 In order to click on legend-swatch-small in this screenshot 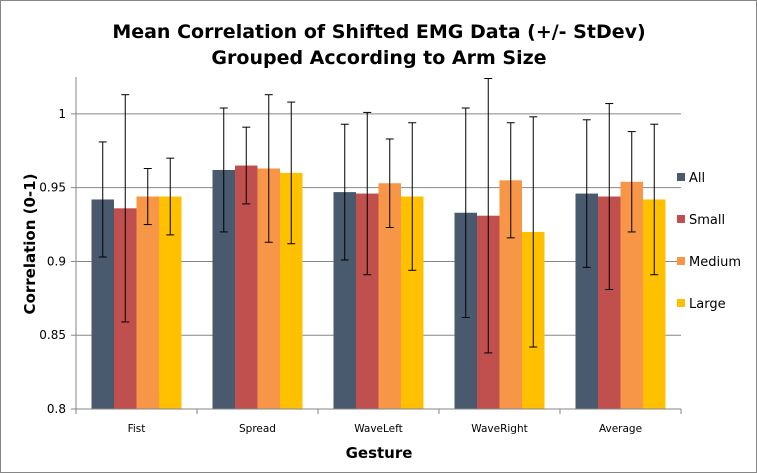, I will do `click(681, 219)`.